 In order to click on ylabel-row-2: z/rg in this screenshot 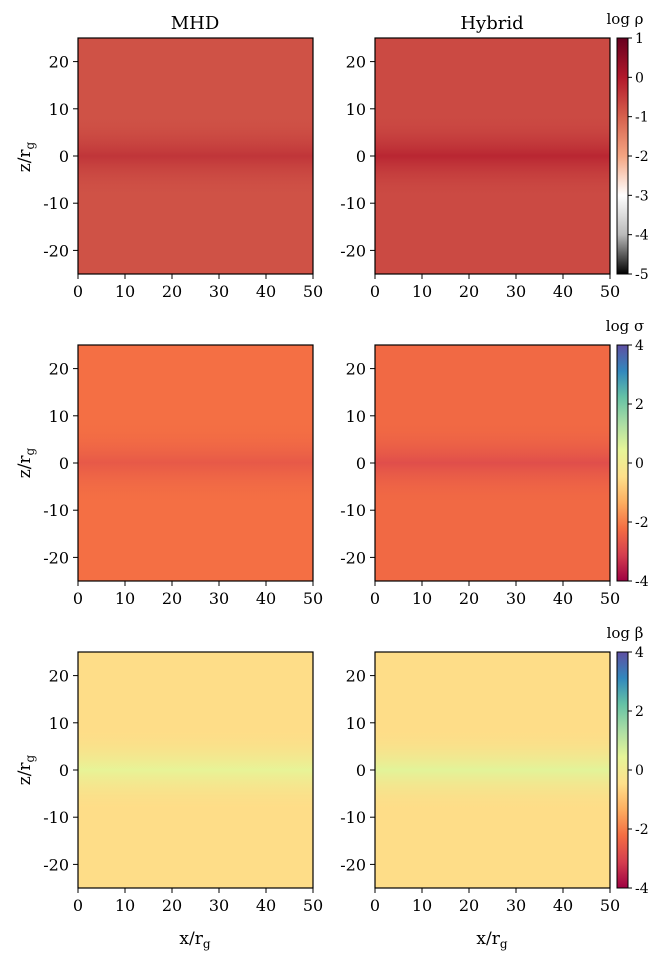, I will do `click(26, 769)`.